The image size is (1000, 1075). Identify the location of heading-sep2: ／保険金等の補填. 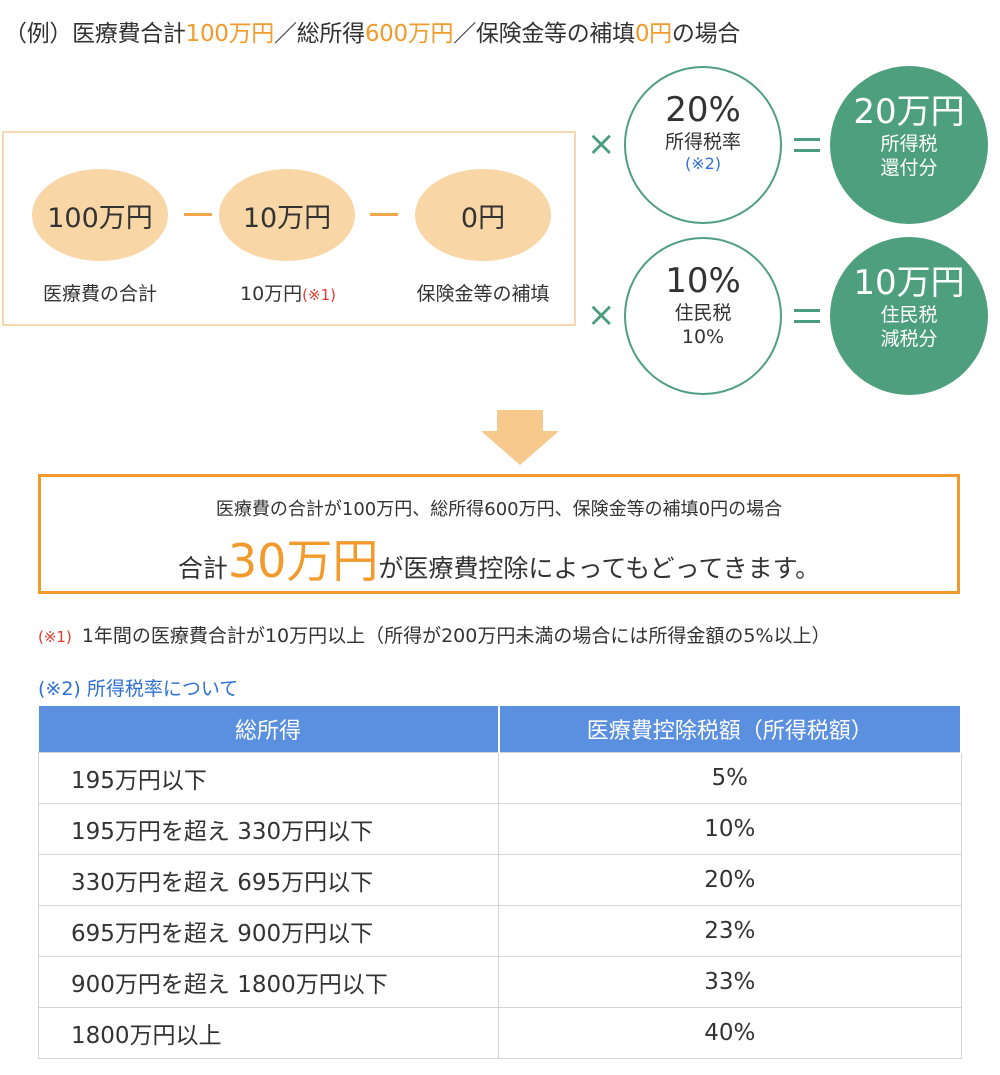
(544, 34).